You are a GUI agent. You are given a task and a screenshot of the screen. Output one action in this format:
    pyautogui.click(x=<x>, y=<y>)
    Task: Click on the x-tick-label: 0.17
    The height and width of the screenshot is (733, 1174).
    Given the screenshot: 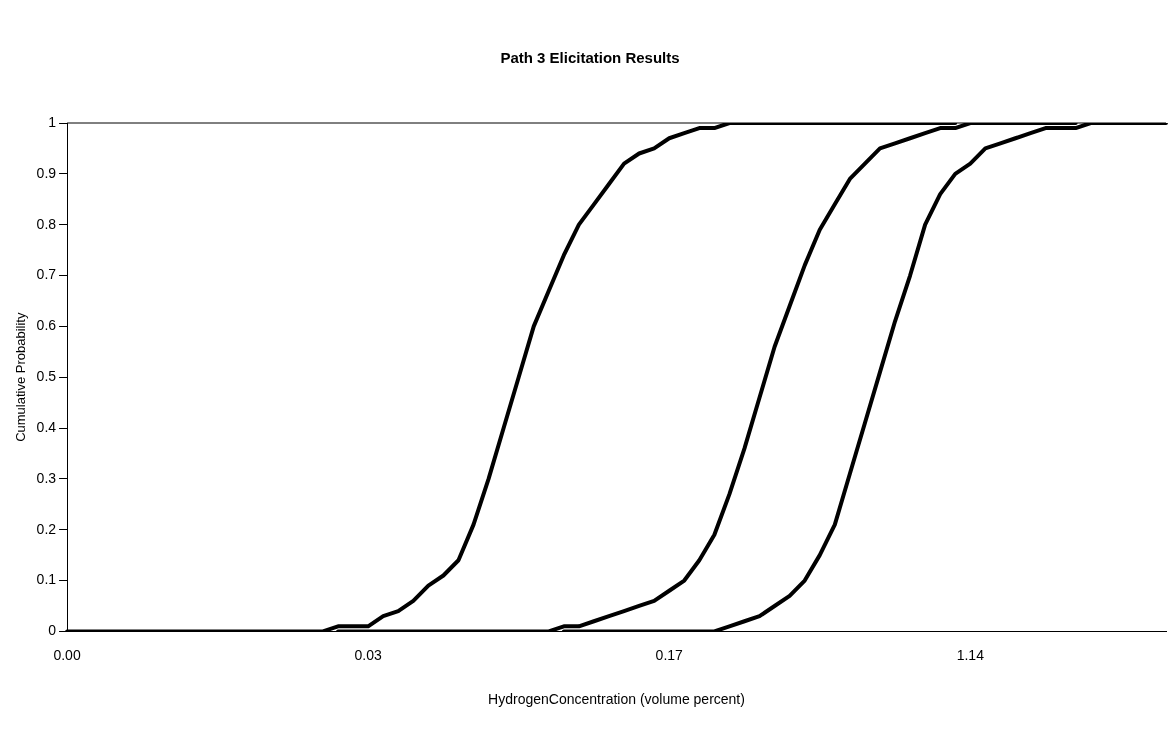 What is the action you would take?
    pyautogui.click(x=669, y=654)
    